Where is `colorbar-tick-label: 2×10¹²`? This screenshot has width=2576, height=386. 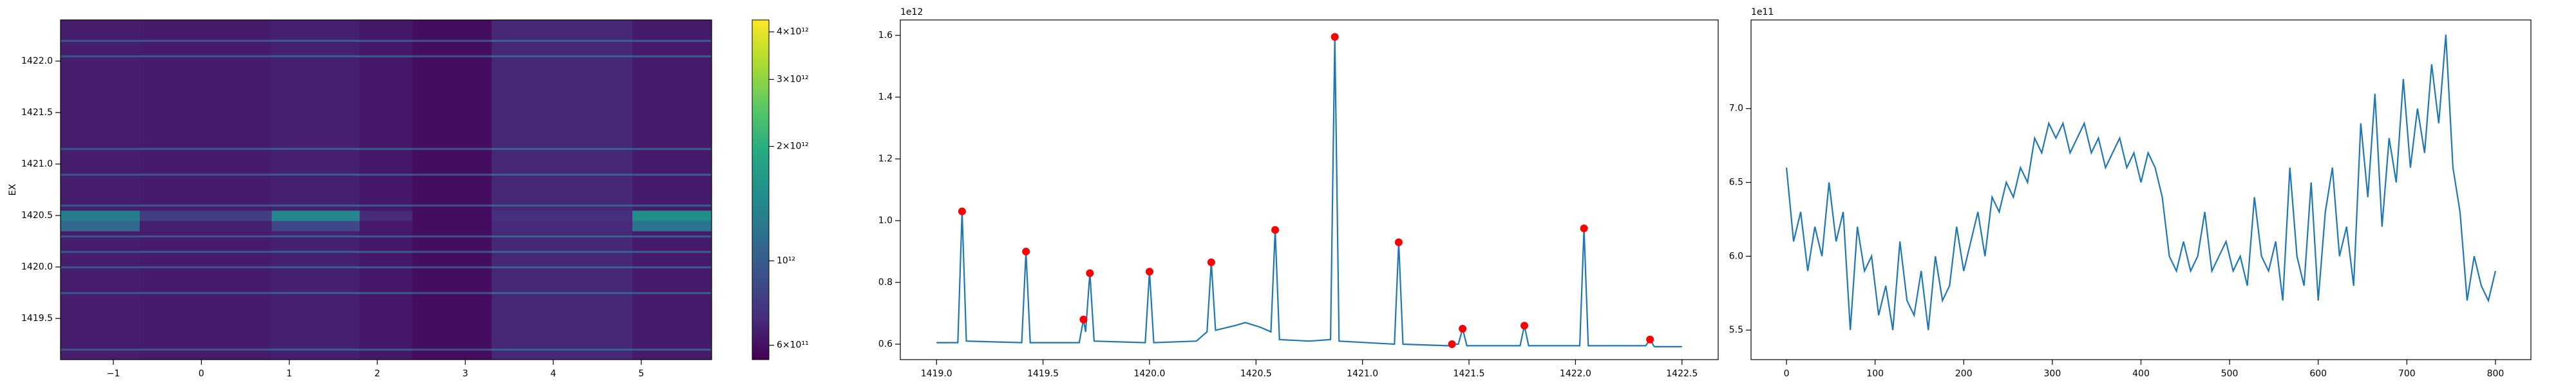 colorbar-tick-label: 2×10¹² is located at coordinates (793, 147).